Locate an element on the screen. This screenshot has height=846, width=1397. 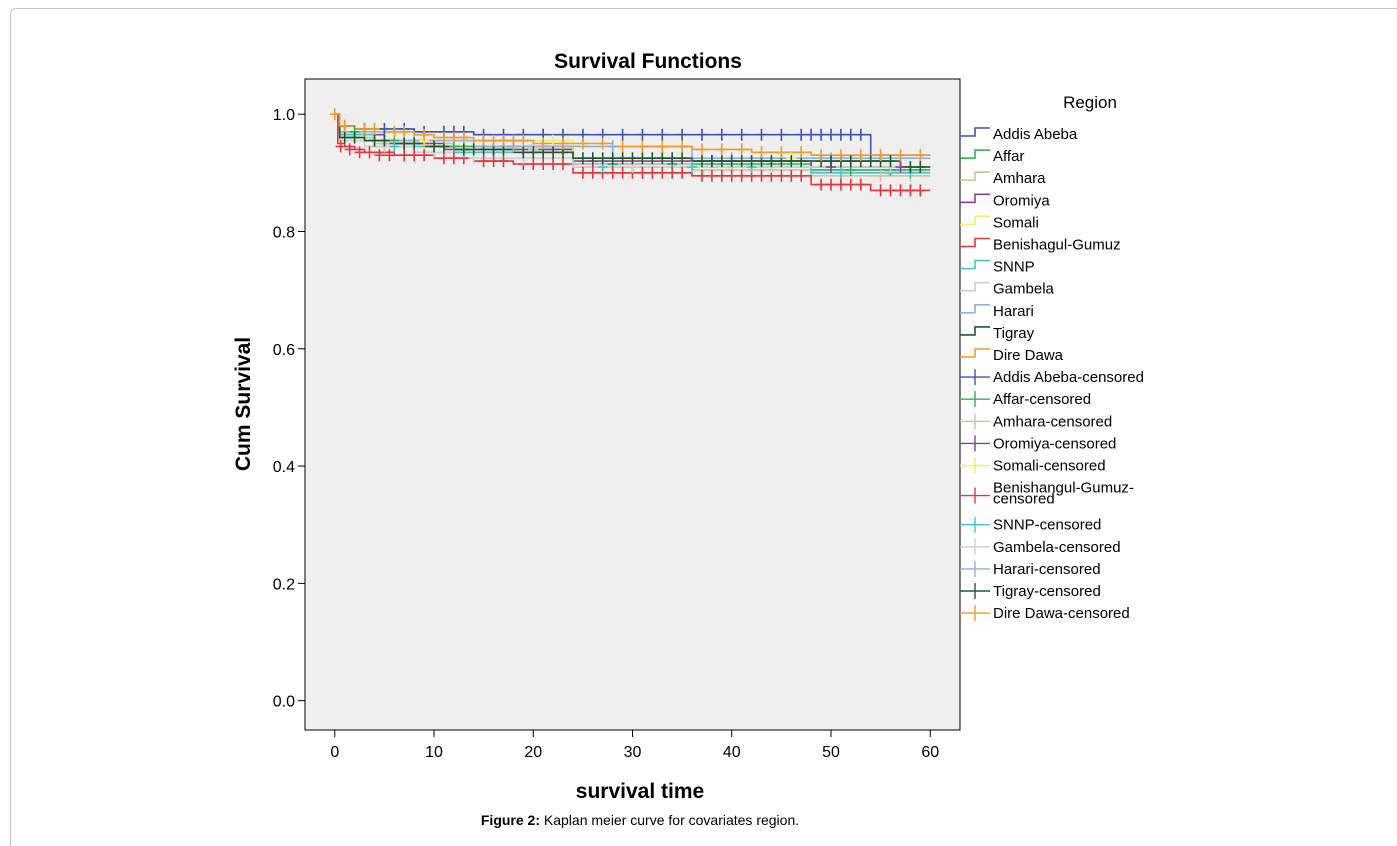
y-tick-label: 0.0 is located at coordinates (284, 702).